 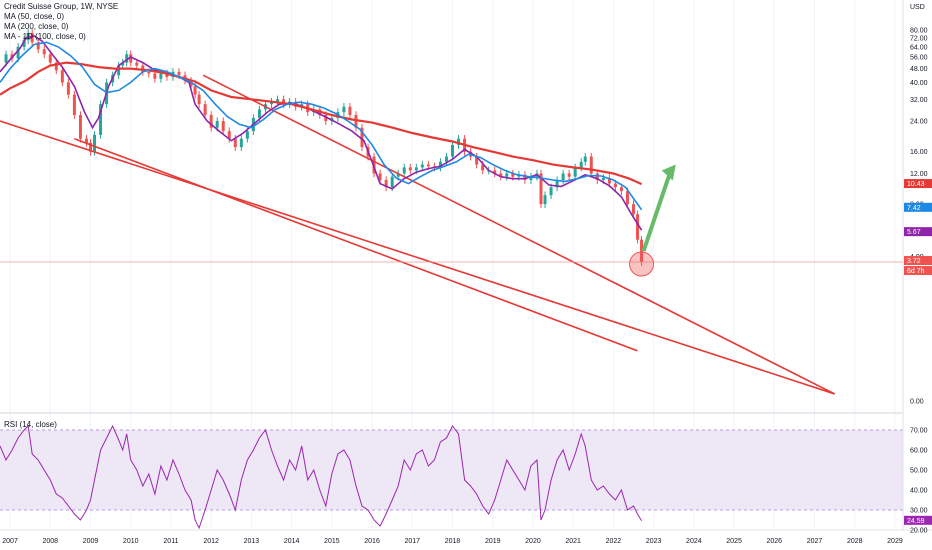 What do you see at coordinates (131, 541) in the screenshot?
I see `time-tick-label: 2010` at bounding box center [131, 541].